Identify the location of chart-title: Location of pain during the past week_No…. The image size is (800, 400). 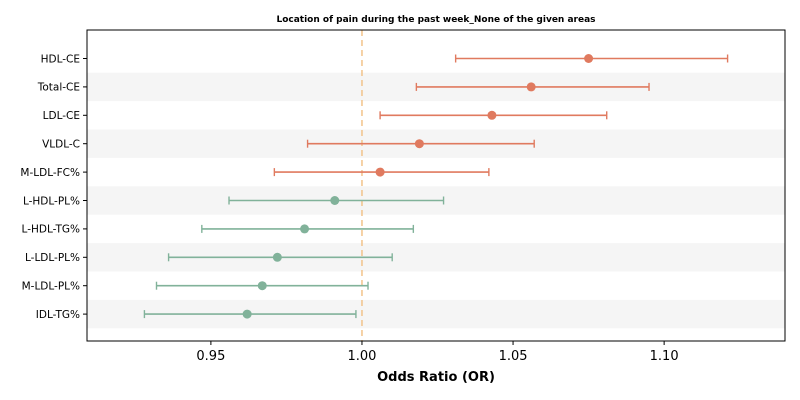
(435, 20).